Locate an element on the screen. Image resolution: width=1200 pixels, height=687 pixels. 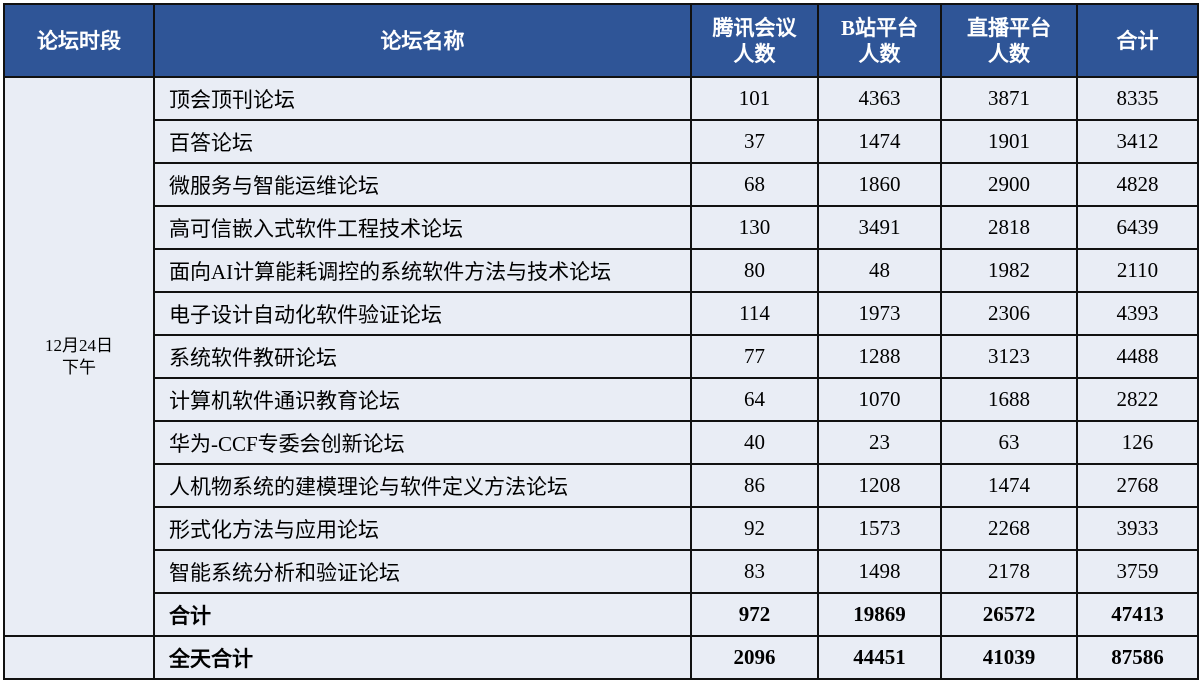
forum-name: 电子设计自动化软件验证论坛 is located at coordinates (422, 313).